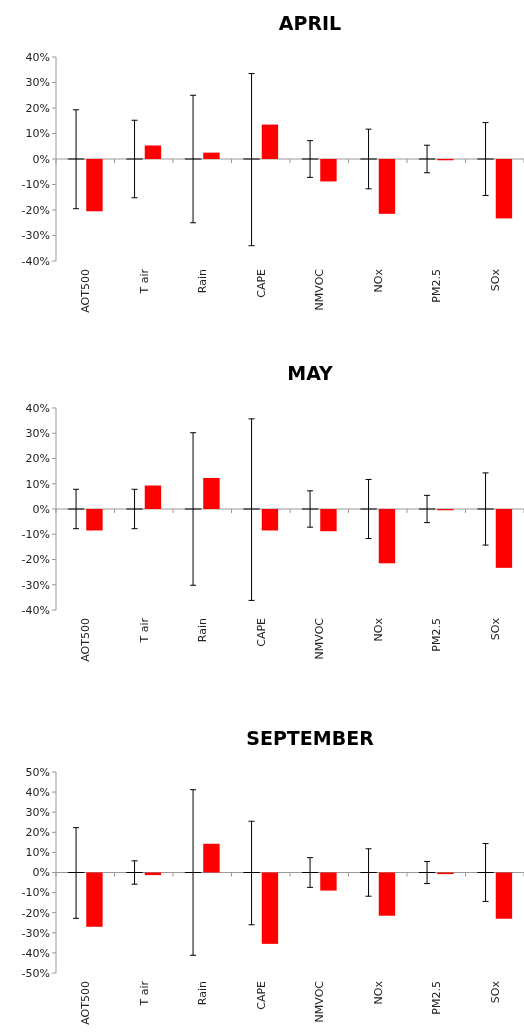  Describe the element at coordinates (310, 23) in the screenshot. I see `chart-title: APRIL` at that location.